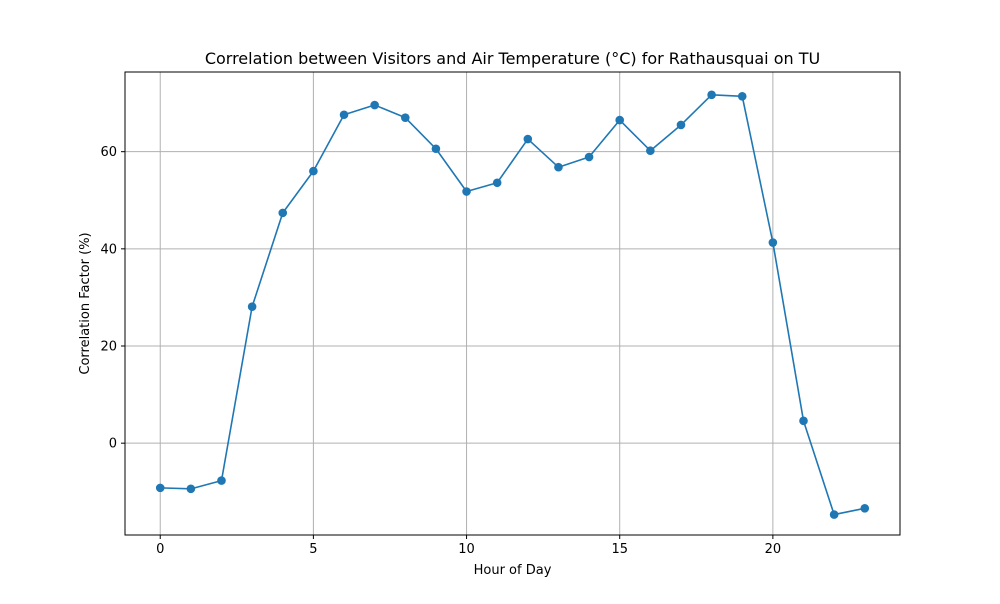 Image resolution: width=1000 pixels, height=604 pixels. What do you see at coordinates (466, 549) in the screenshot?
I see `x-tick-label: 10` at bounding box center [466, 549].